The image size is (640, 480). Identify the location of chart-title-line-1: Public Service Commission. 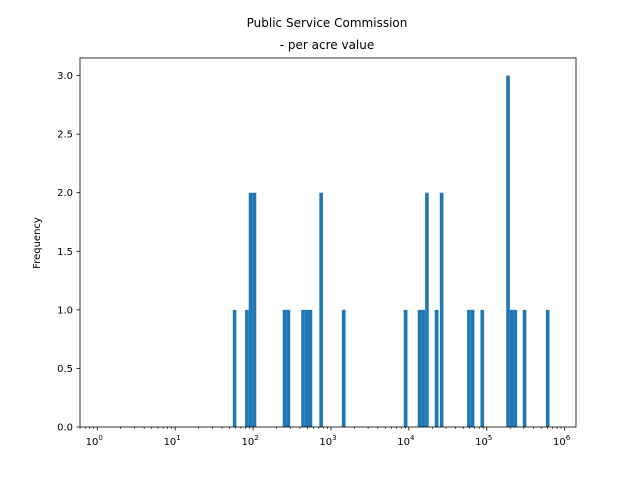
(327, 23).